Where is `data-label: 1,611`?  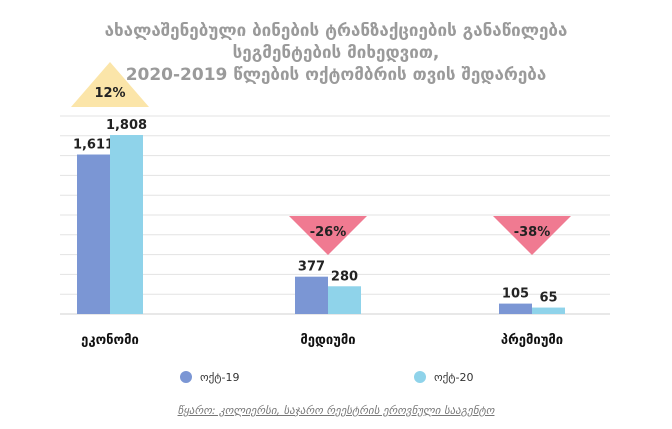 data-label: 1,611 is located at coordinates (93, 145).